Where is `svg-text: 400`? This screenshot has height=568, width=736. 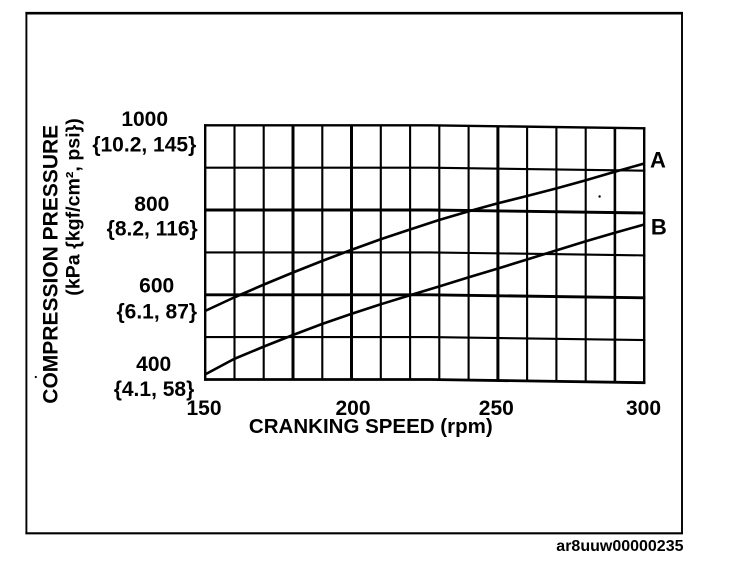 svg-text: 400 is located at coordinates (153, 364).